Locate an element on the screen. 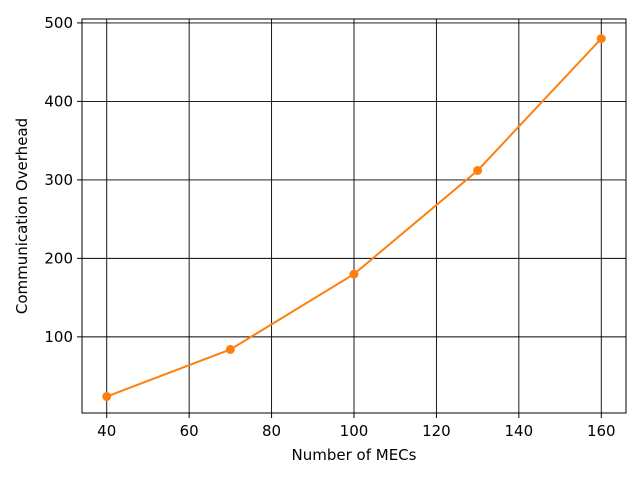 This screenshot has width=640, height=480. x-tick-label: 40 is located at coordinates (106, 431).